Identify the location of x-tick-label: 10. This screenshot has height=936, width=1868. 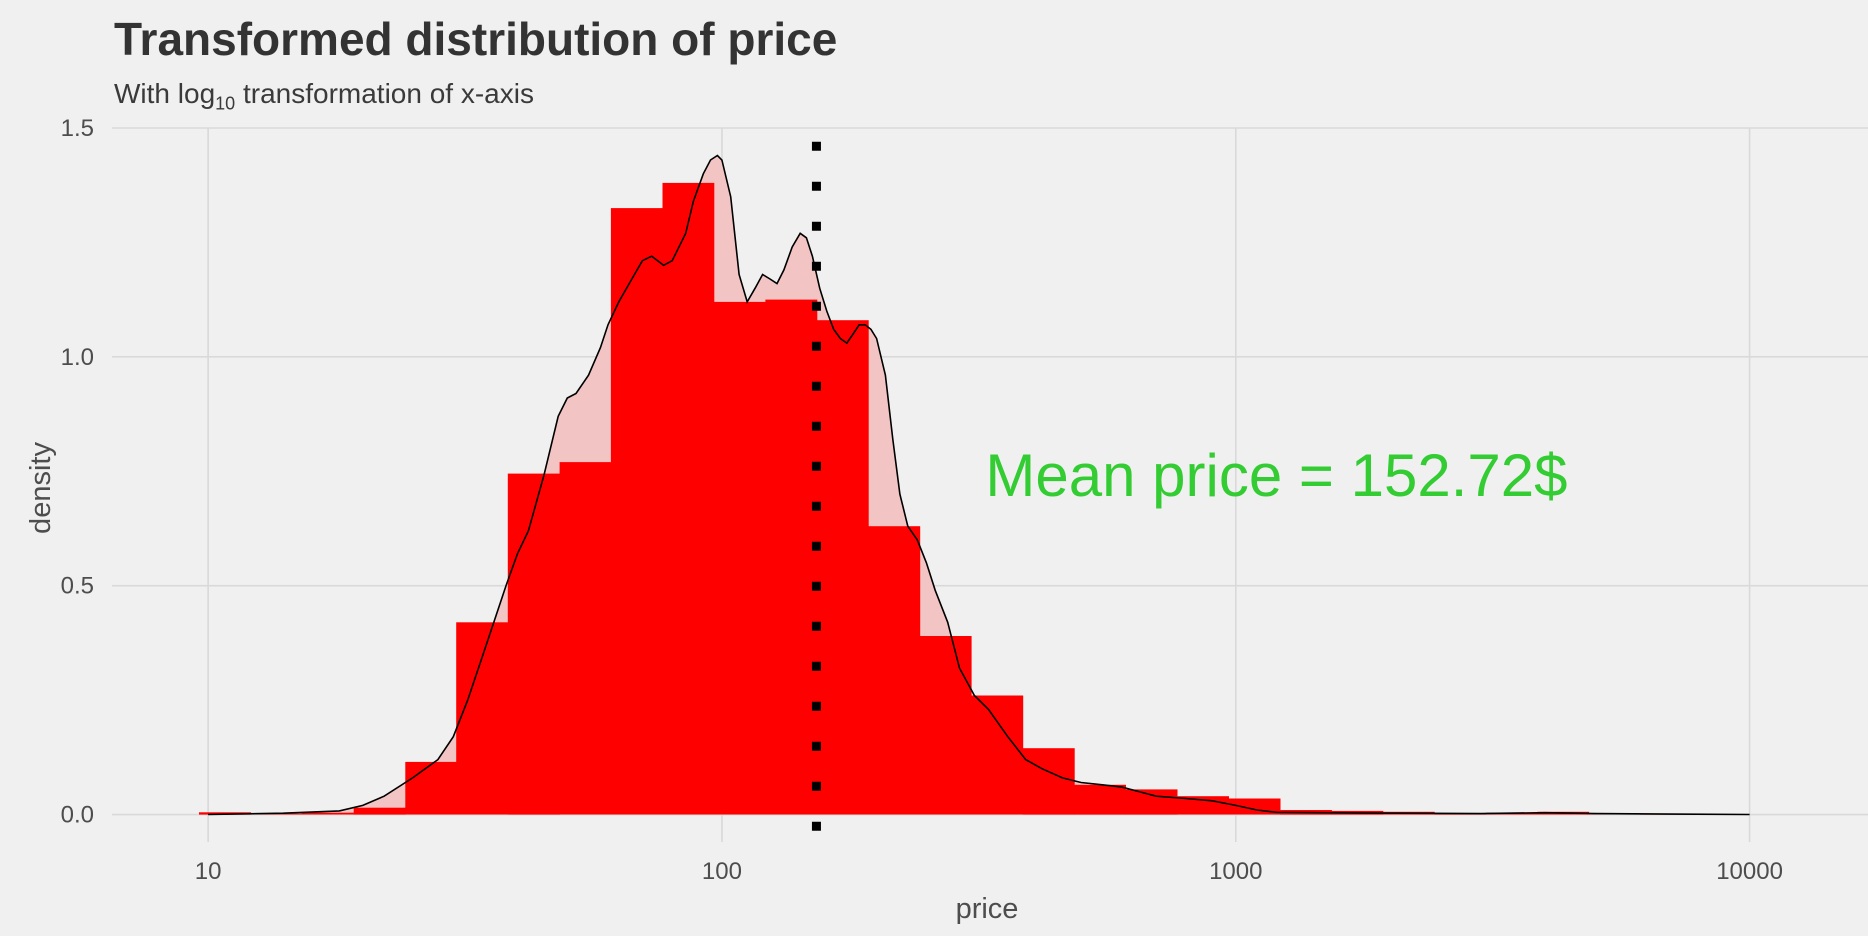
(208, 871).